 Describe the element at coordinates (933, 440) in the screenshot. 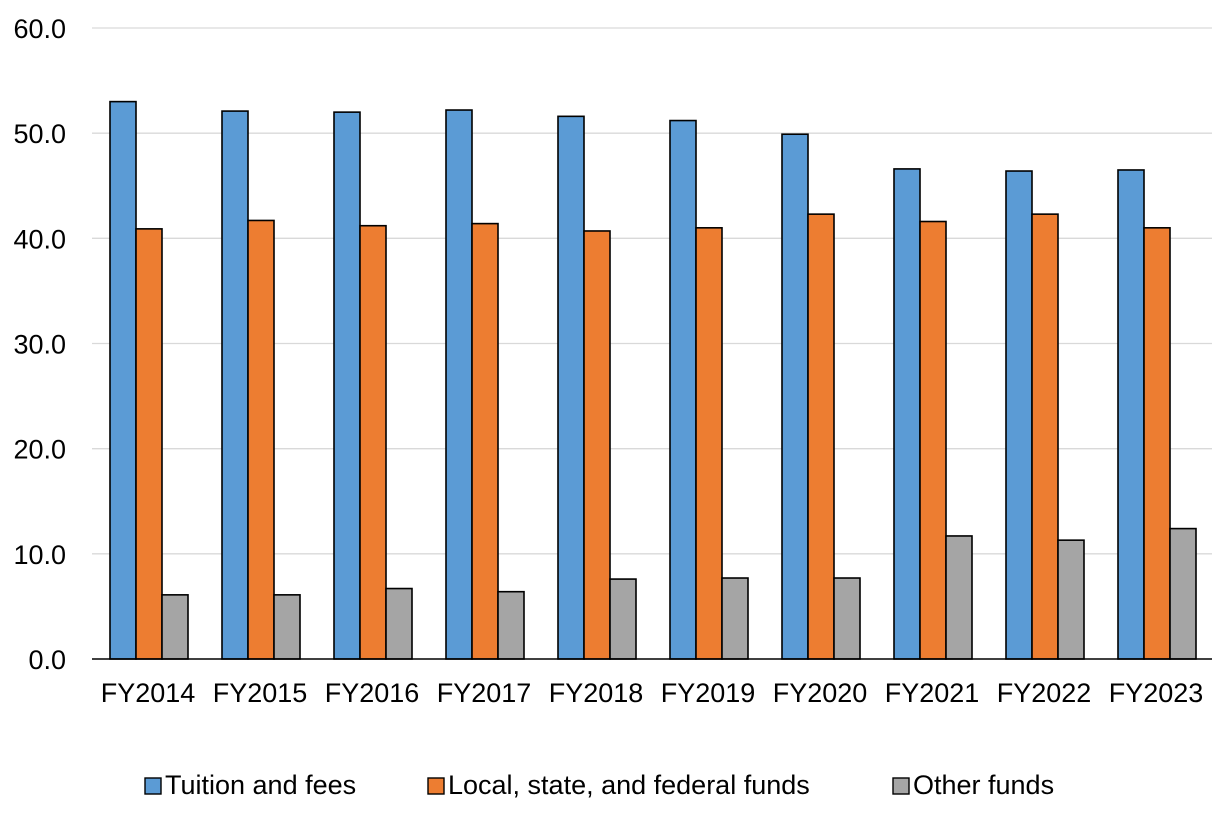

I see `bar-local-state-and-federal-funds-fy2021` at that location.